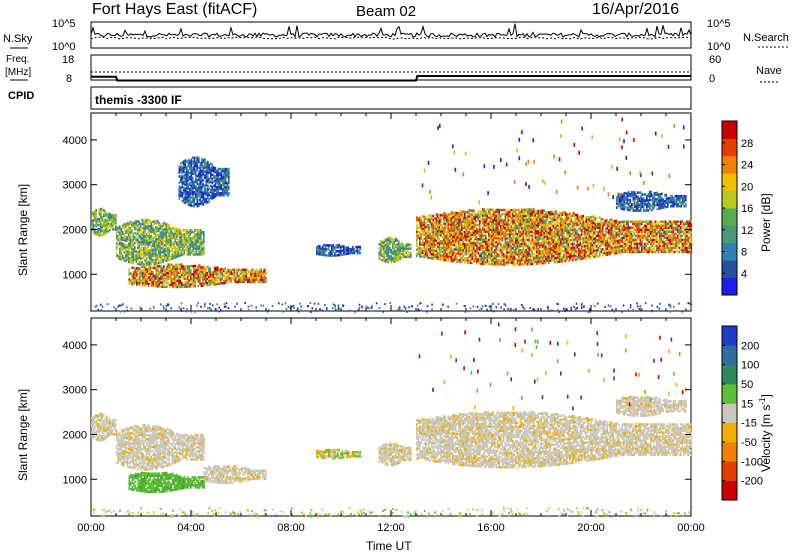 This screenshot has height=559, width=800. What do you see at coordinates (69, 79) in the screenshot?
I see `freq-tick-8: 8` at bounding box center [69, 79].